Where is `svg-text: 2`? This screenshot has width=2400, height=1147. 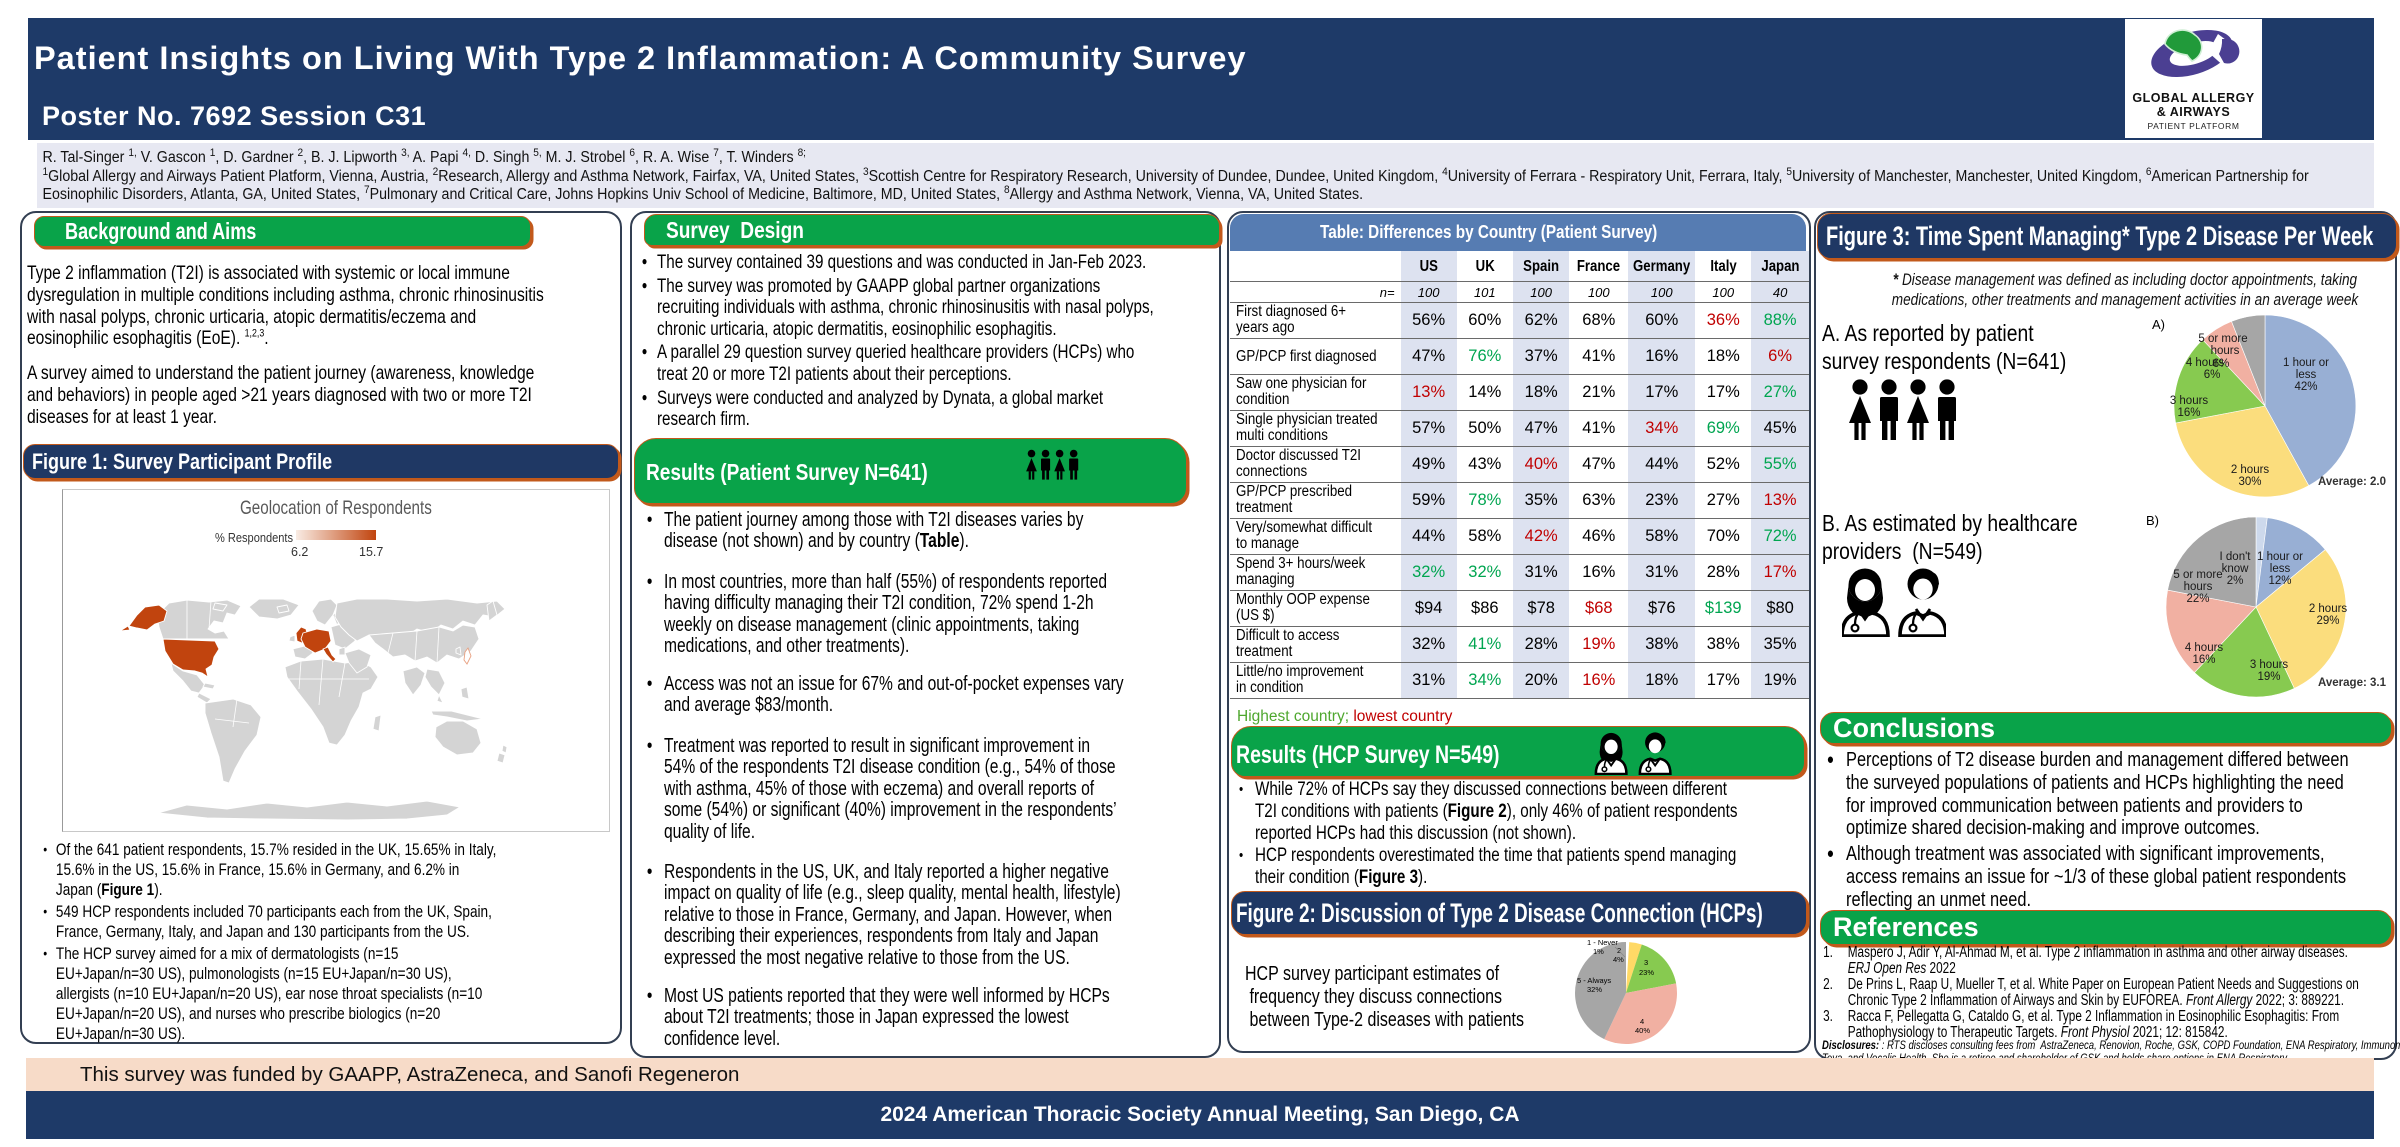 svg-text: 2 is located at coordinates (1619, 950).